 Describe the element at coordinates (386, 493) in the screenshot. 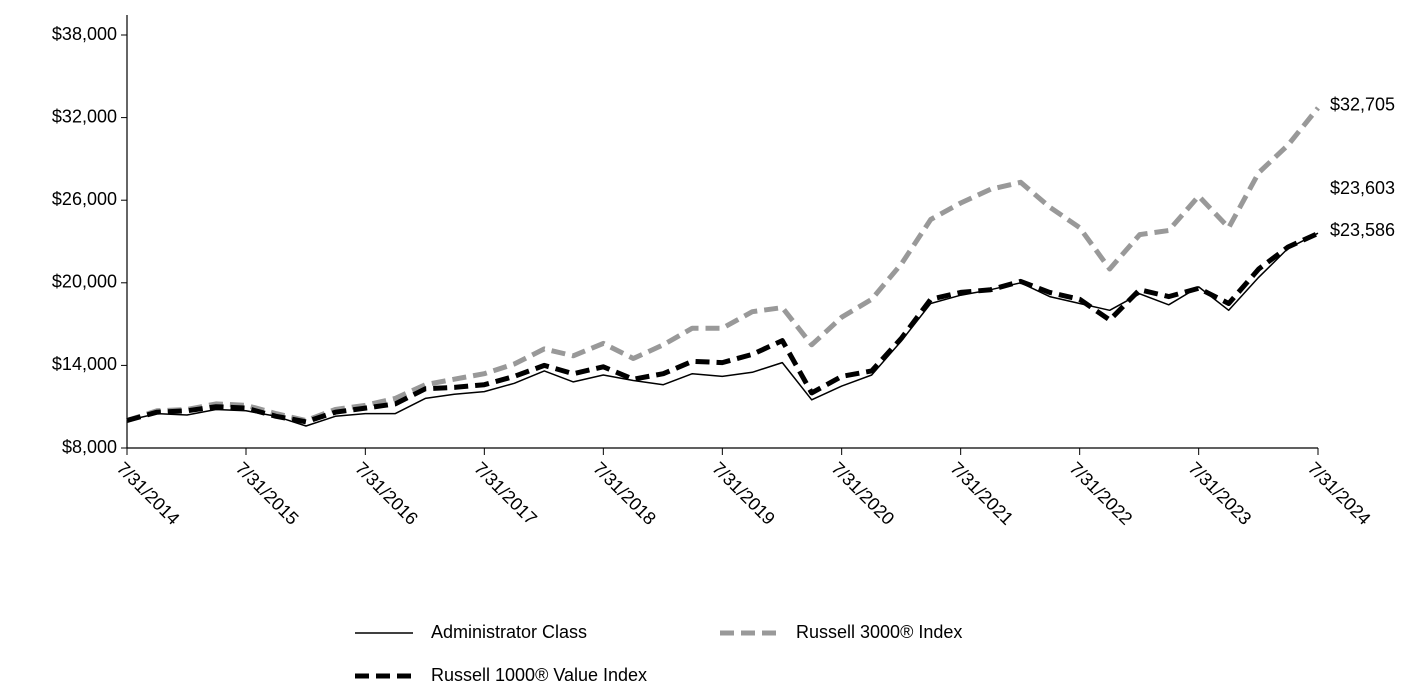

I see `x-tick-label: 7/31/2016` at that location.